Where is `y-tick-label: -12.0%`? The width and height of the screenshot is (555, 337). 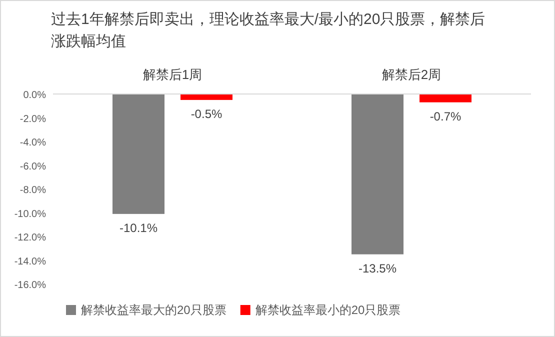 y-tick-label: -12.0% is located at coordinates (30, 238).